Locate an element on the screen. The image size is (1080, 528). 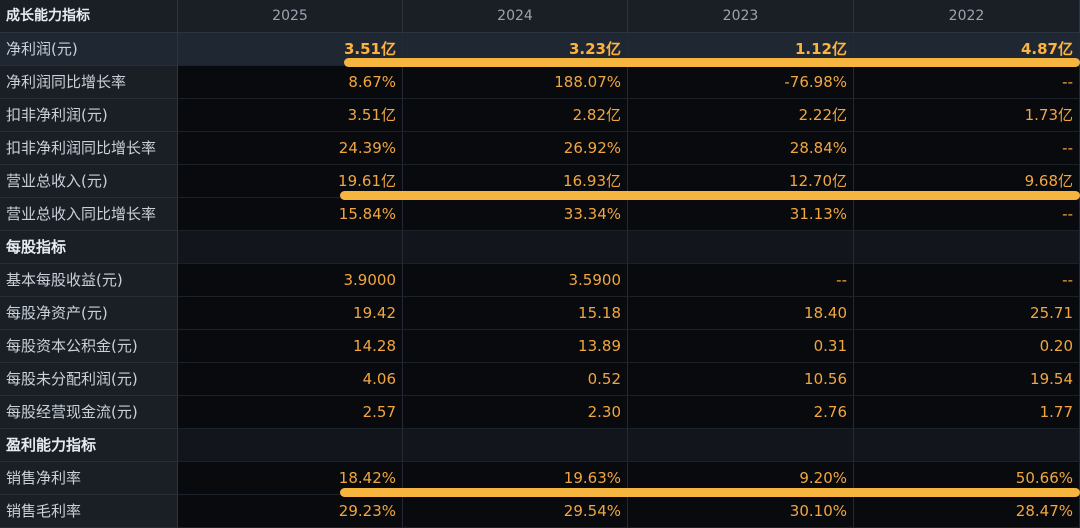
table-row: 基本每股收益(元) 3.9000 3.5900 -- -- is located at coordinates (540, 280).